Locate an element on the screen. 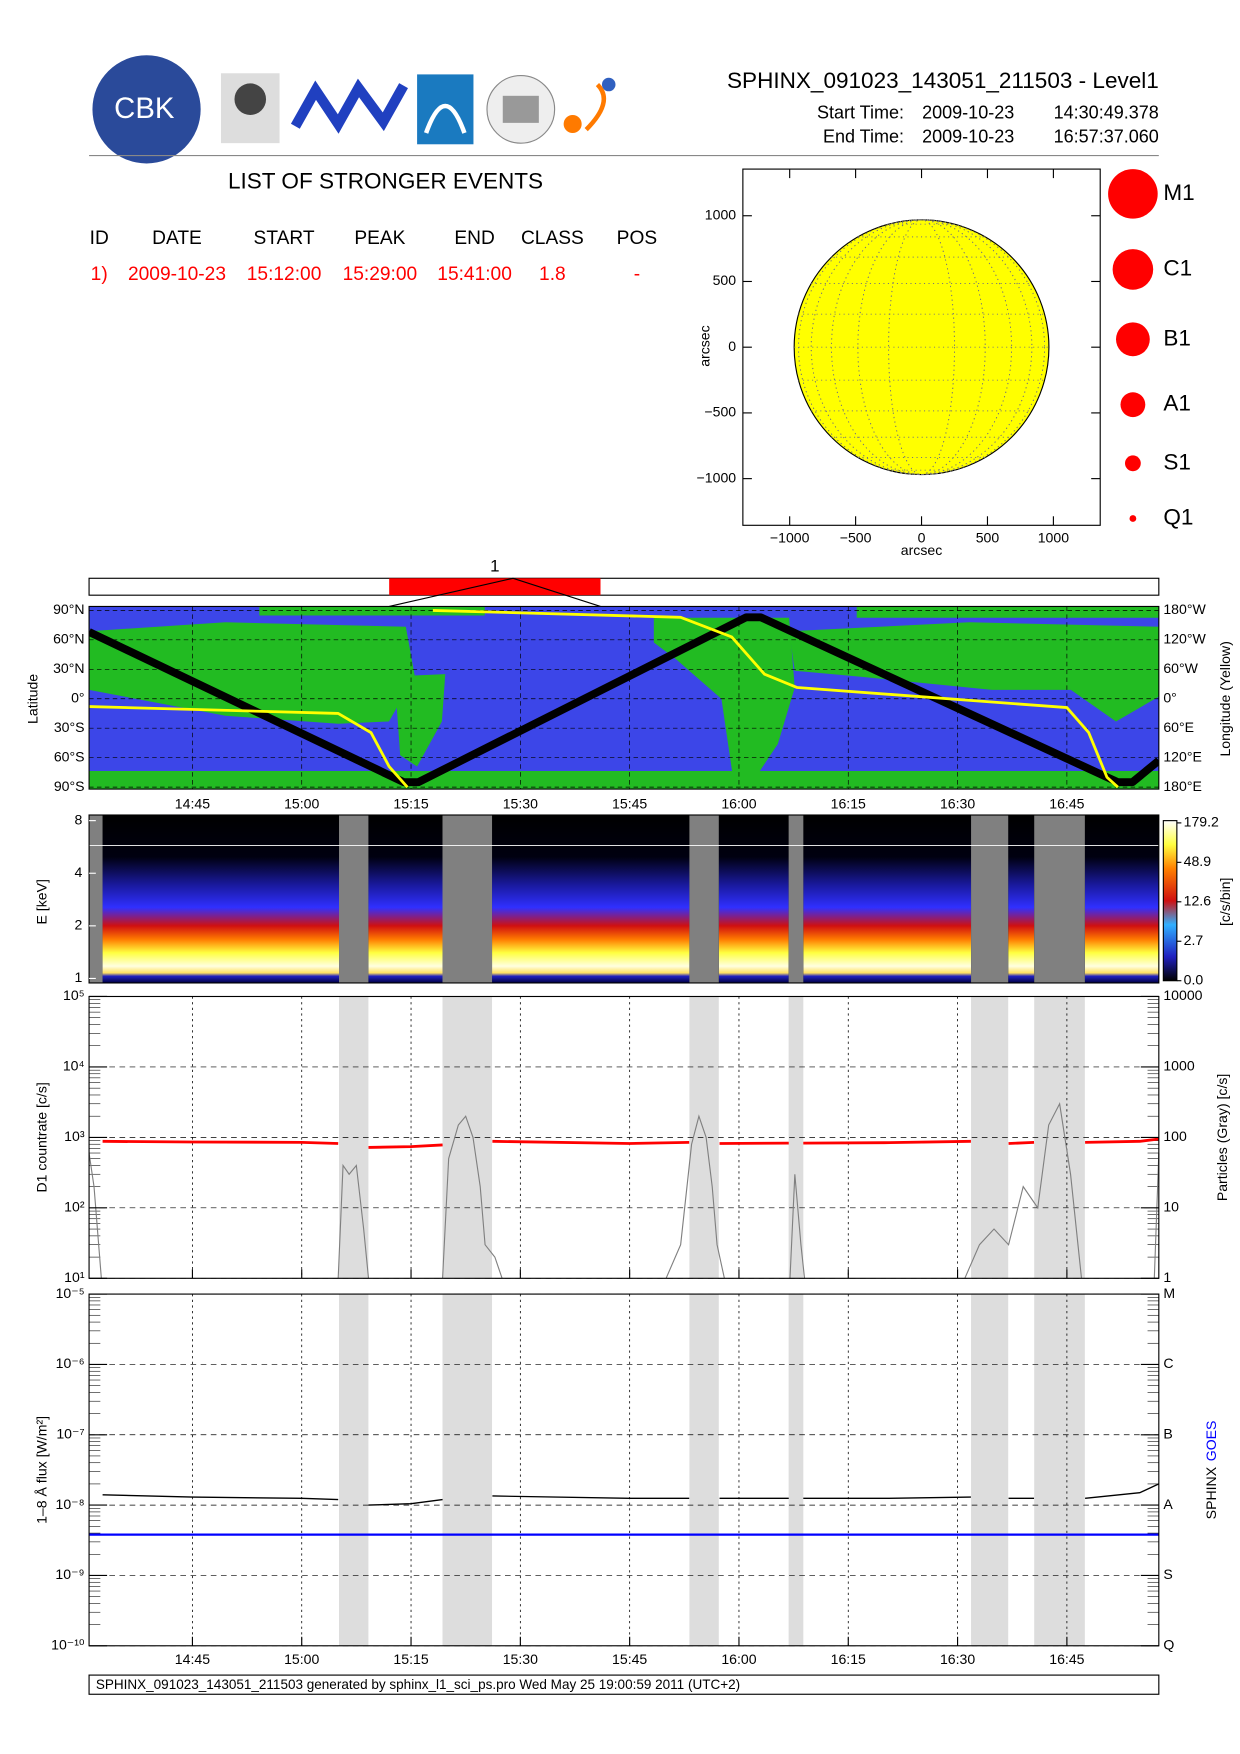 The image size is (1240, 1754). event-cell: 15:41:00 is located at coordinates (474, 274).